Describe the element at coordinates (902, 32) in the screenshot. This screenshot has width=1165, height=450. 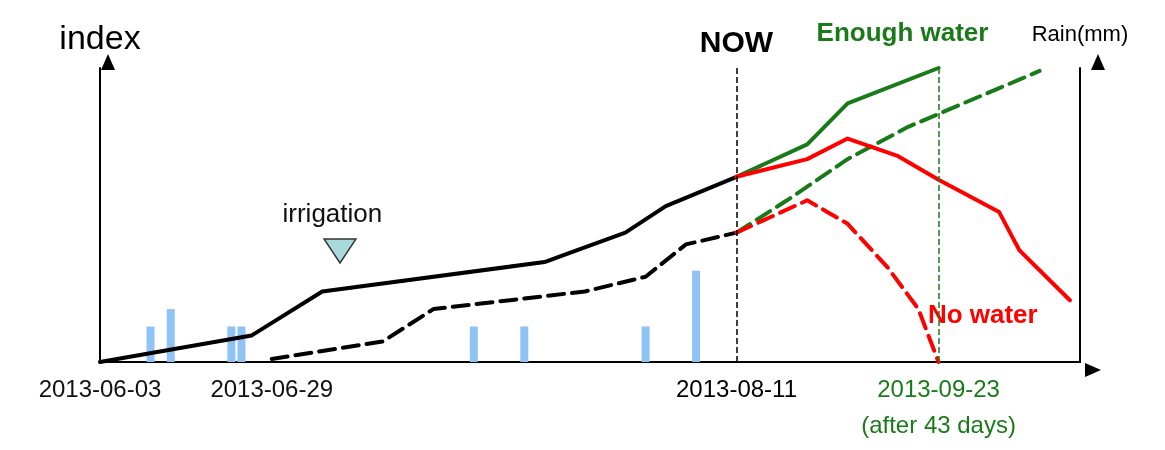
I see `series-label: Enough water` at that location.